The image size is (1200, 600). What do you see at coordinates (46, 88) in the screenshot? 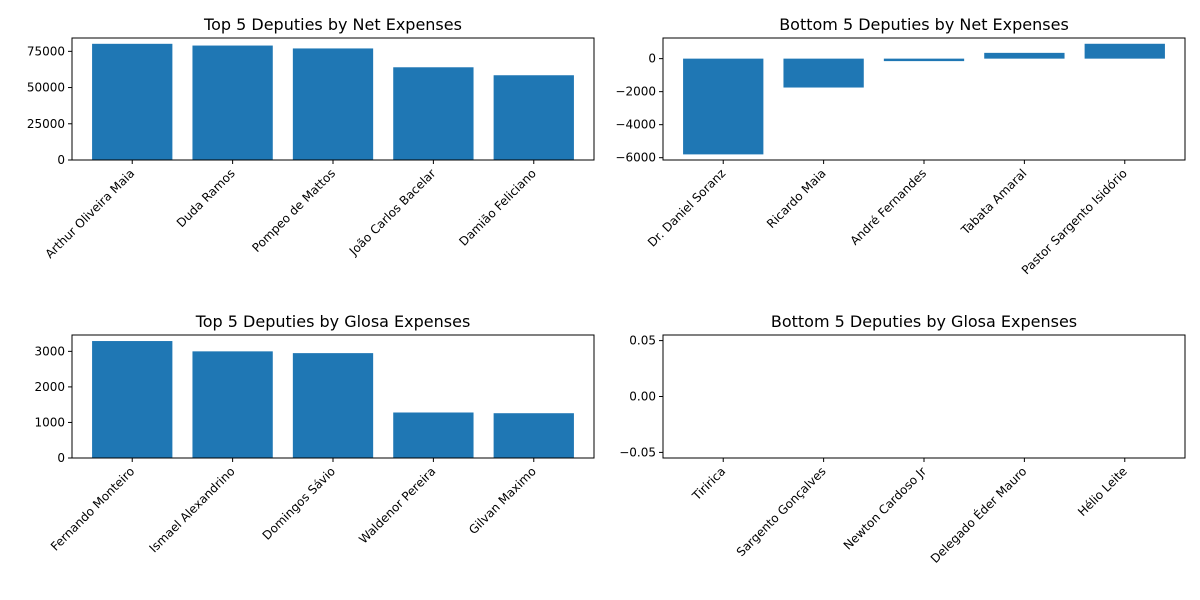
I see `y-tick-label: 50000` at bounding box center [46, 88].